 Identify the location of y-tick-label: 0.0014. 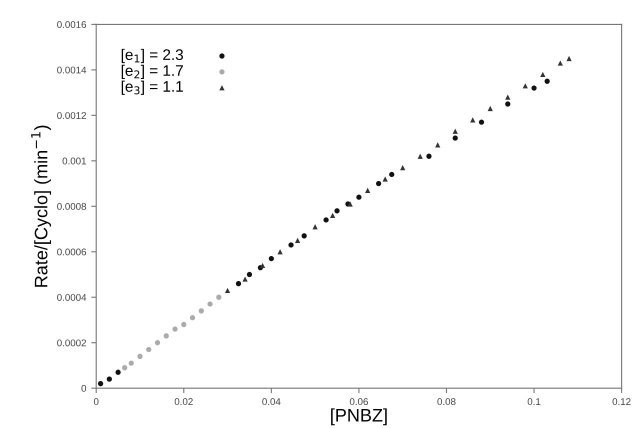
(71, 70).